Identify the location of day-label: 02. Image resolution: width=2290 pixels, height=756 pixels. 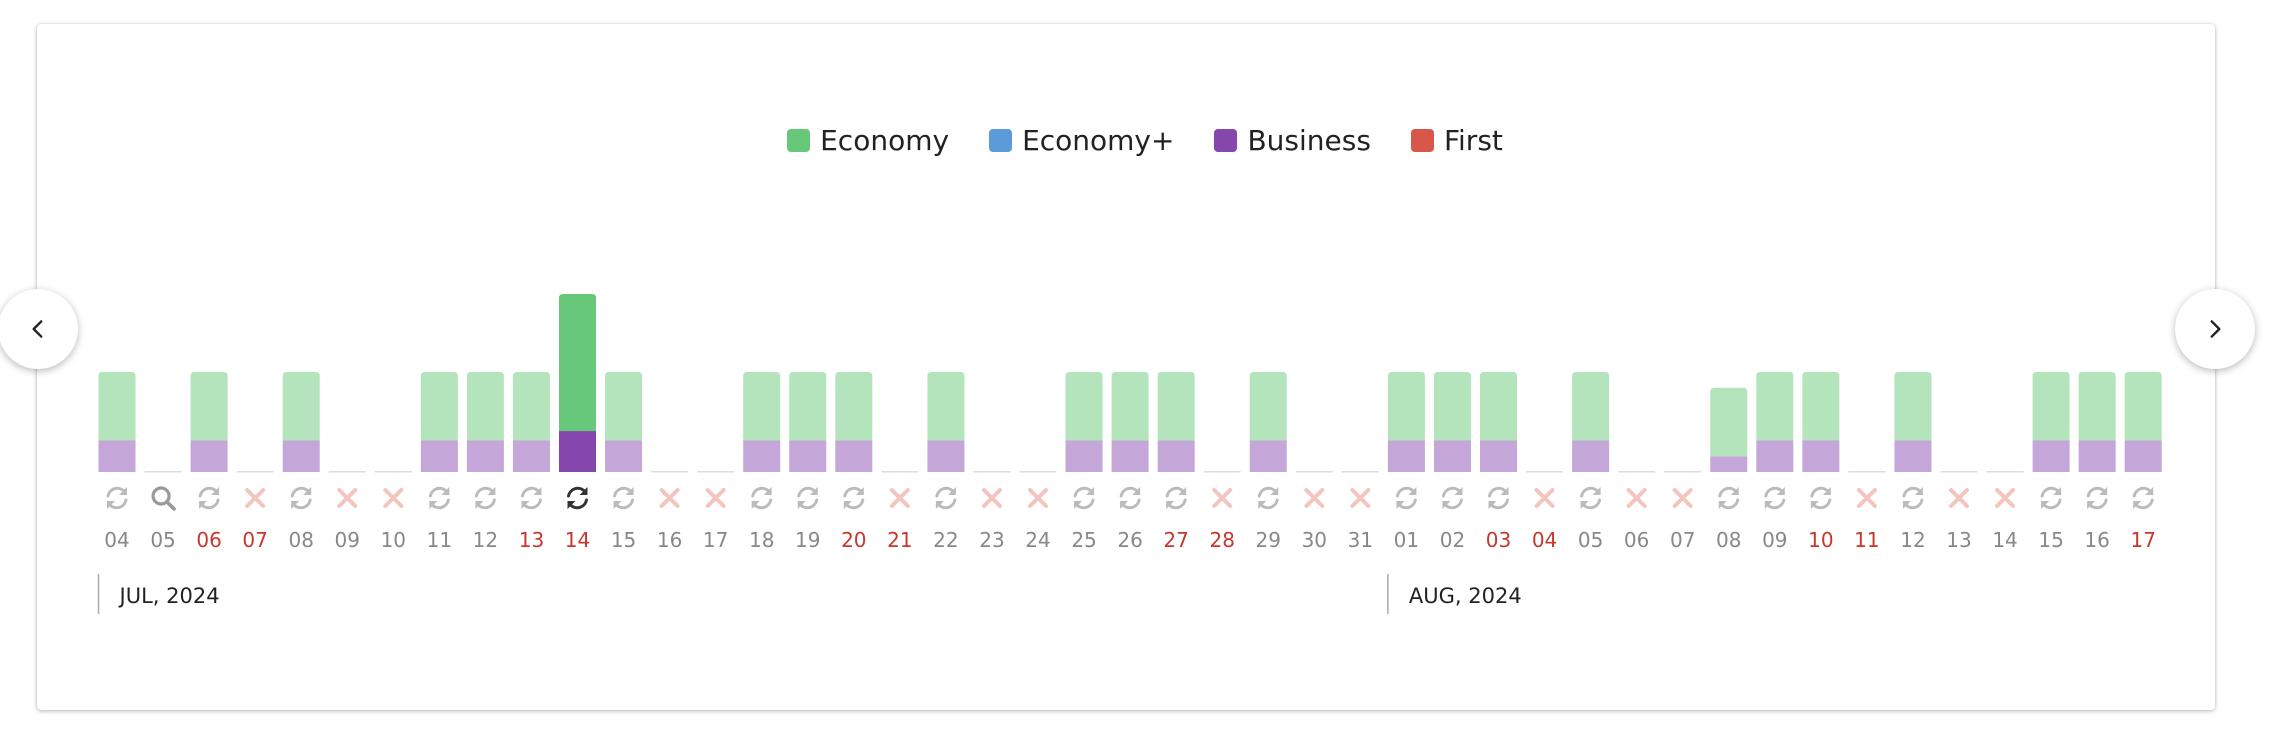
(1452, 540).